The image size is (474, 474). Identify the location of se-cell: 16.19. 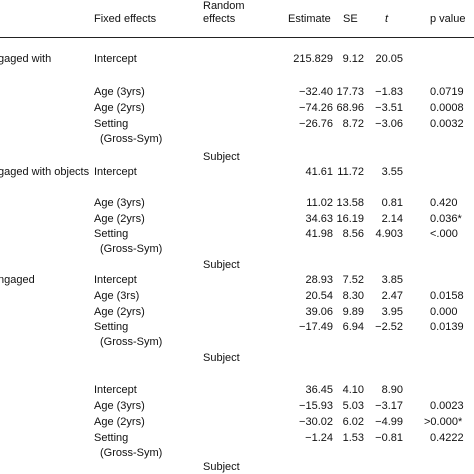
(350, 219).